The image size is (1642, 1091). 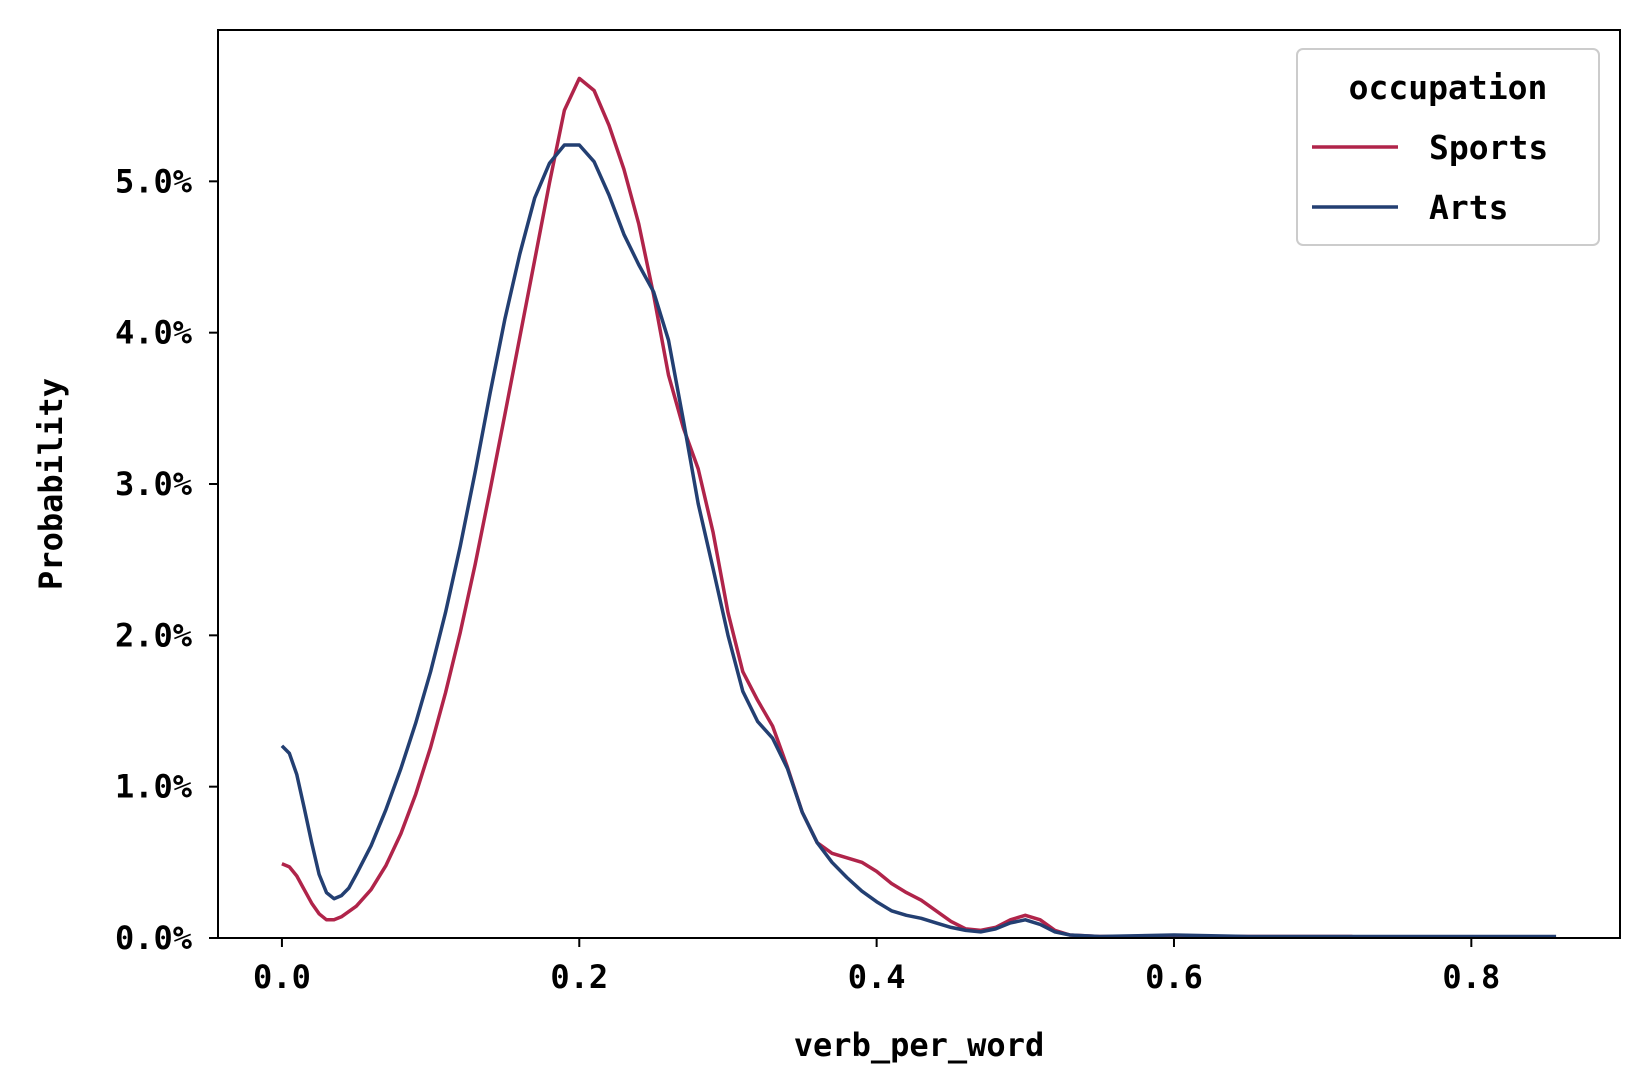 What do you see at coordinates (1488, 147) in the screenshot?
I see `legend-label-sports: Sports` at bounding box center [1488, 147].